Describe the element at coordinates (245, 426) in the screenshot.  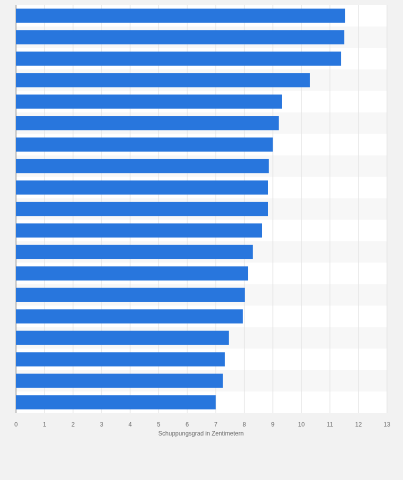
I see `x-tick-label: 8` at that location.